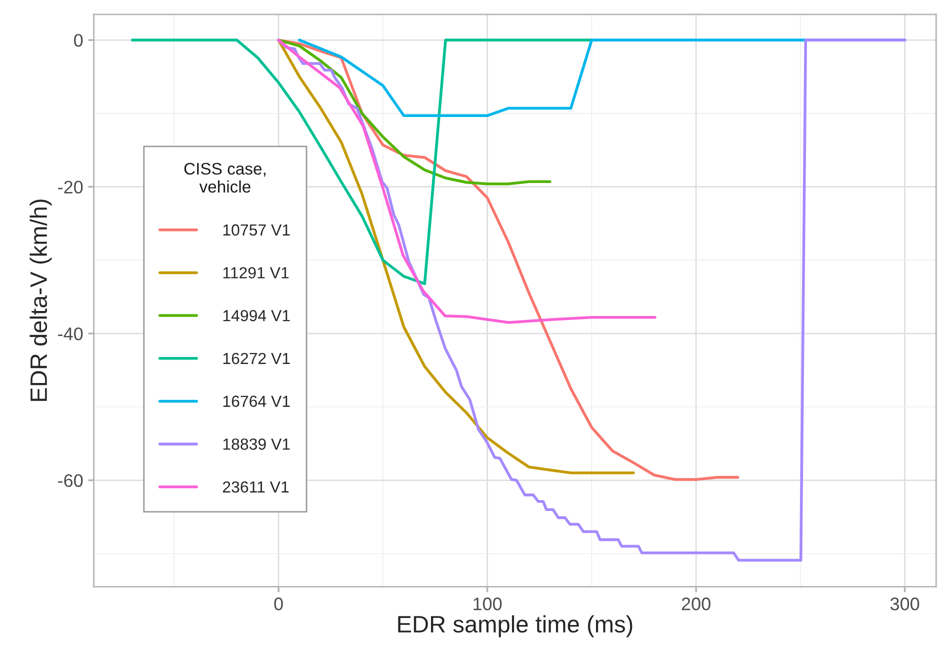  I want to click on x-axis-title: EDR sample time (ms), so click(515, 626).